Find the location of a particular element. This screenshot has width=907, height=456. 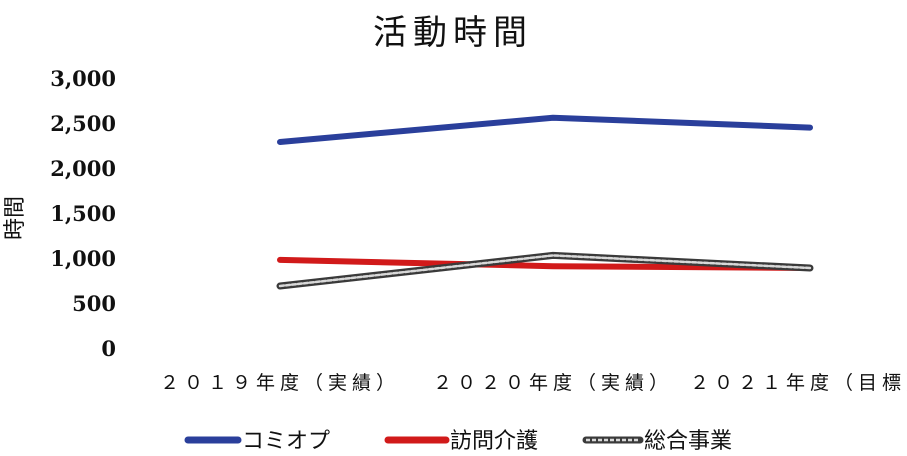

legend: コミオプ 訪問介護 総合事業 is located at coordinates (458, 441).